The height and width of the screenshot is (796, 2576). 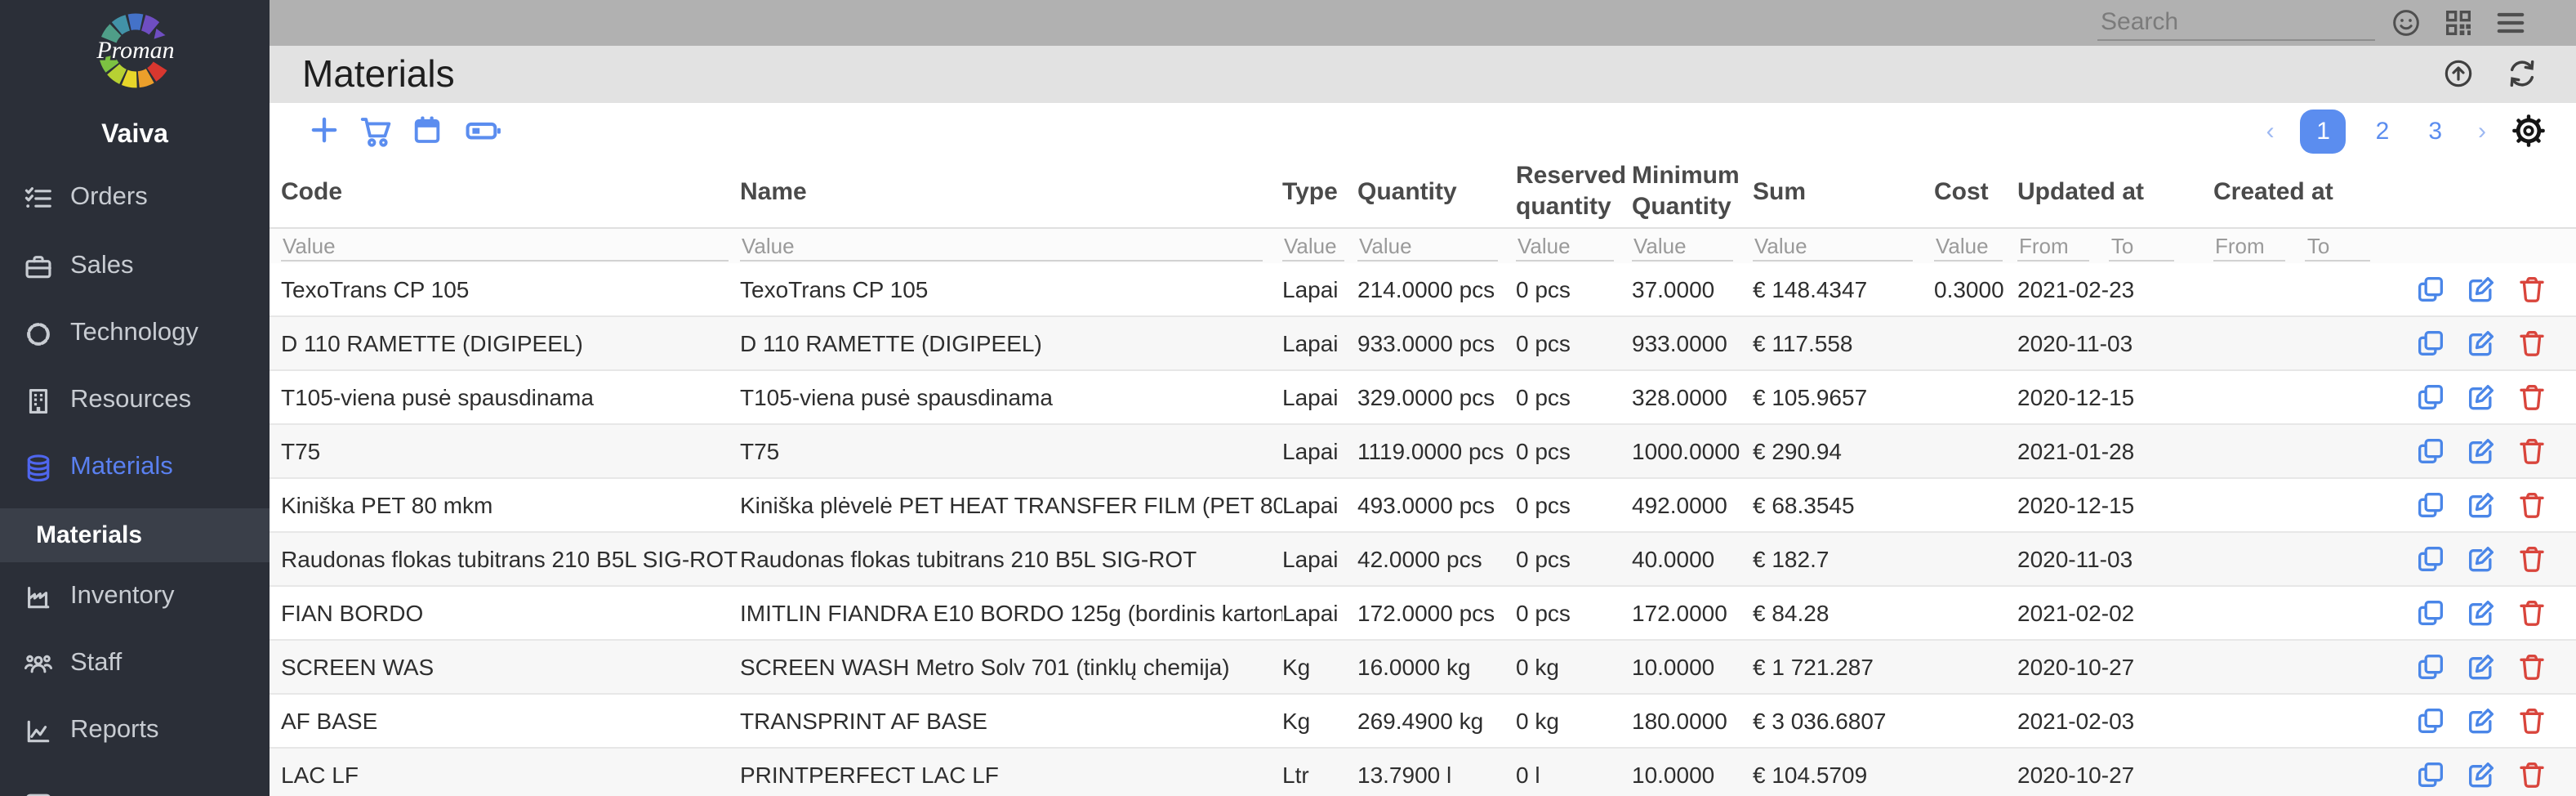 What do you see at coordinates (135, 785) in the screenshot?
I see `sidebar-item-partial` at bounding box center [135, 785].